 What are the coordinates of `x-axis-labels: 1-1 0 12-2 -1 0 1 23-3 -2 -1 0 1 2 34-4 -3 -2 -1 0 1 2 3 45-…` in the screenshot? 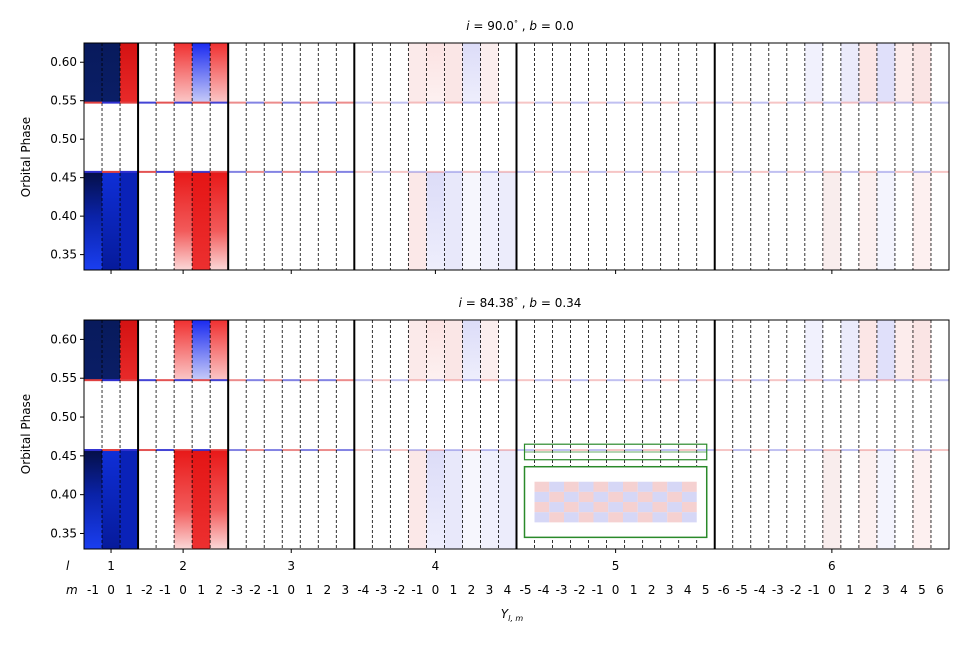 It's located at (515, 578).